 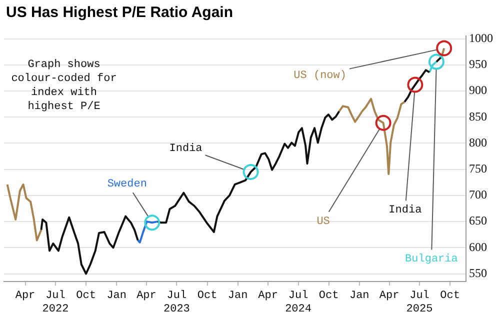 I want to click on y-tick-label: 900, so click(x=478, y=90).